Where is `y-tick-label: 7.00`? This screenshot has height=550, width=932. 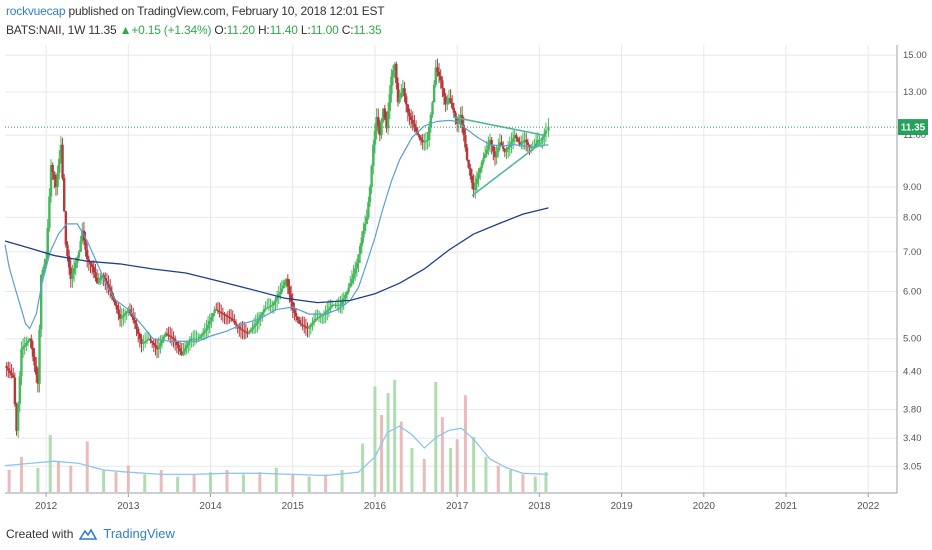 y-tick-label: 7.00 is located at coordinates (912, 252).